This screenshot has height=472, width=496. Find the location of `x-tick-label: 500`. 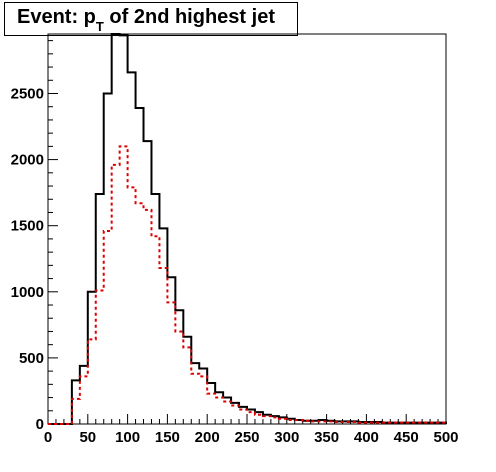

x-tick-label: 500 is located at coordinates (445, 437).